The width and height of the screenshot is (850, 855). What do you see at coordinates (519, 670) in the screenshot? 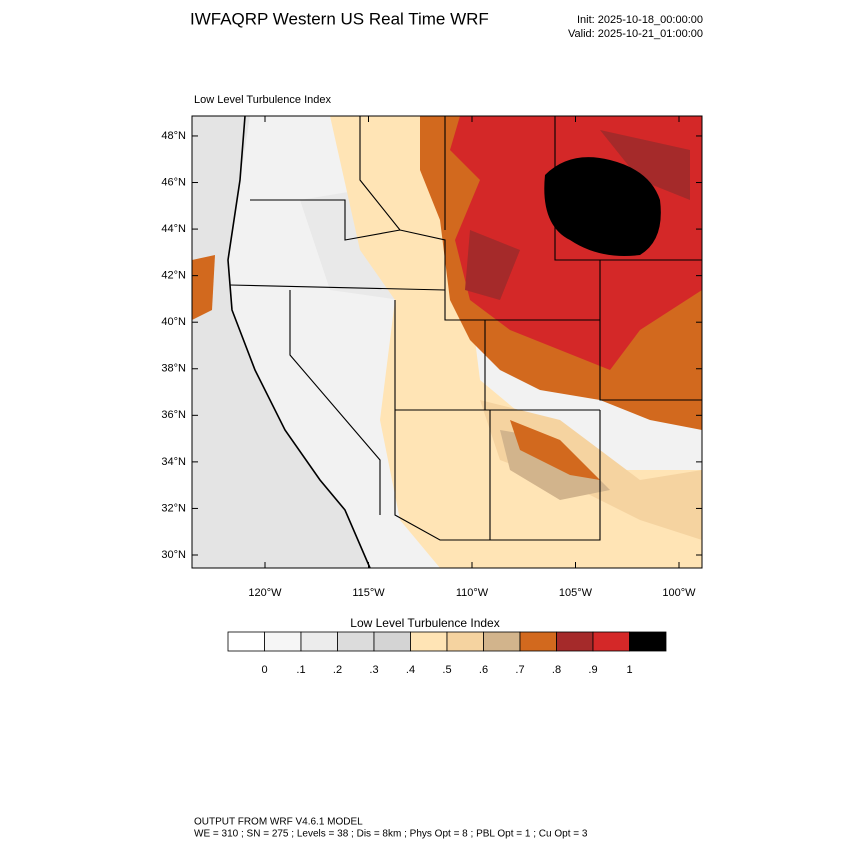
I see `colorbar-tick-label: .7` at bounding box center [519, 670].